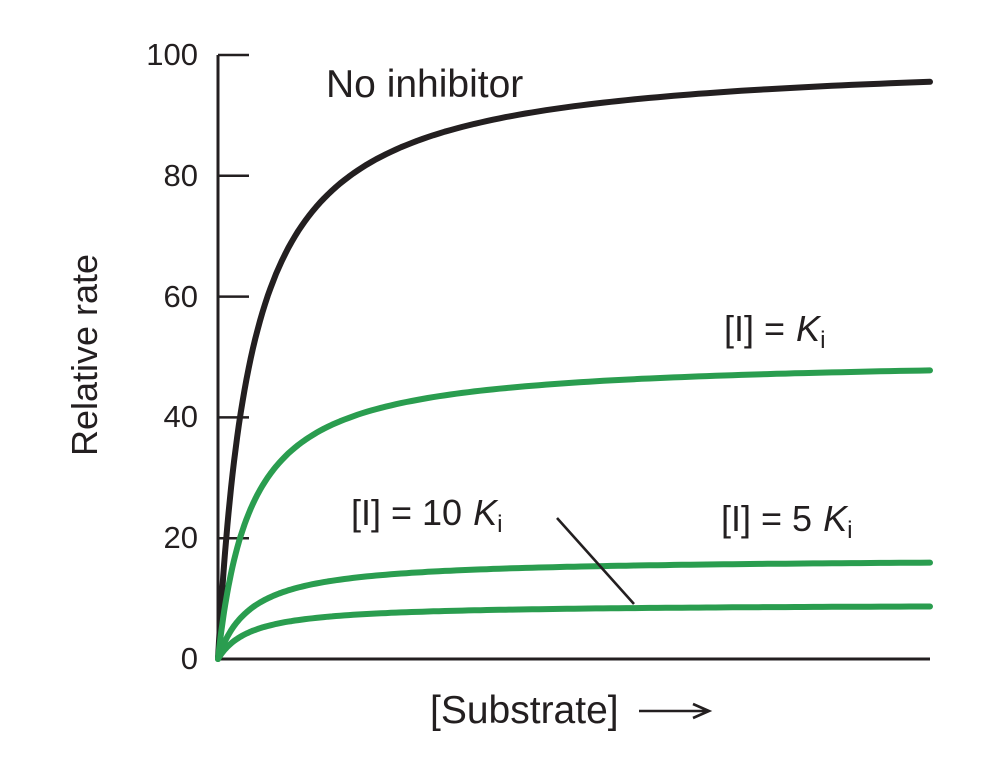 The width and height of the screenshot is (988, 770). What do you see at coordinates (172, 54) in the screenshot?
I see `y-tick-label: 100` at bounding box center [172, 54].